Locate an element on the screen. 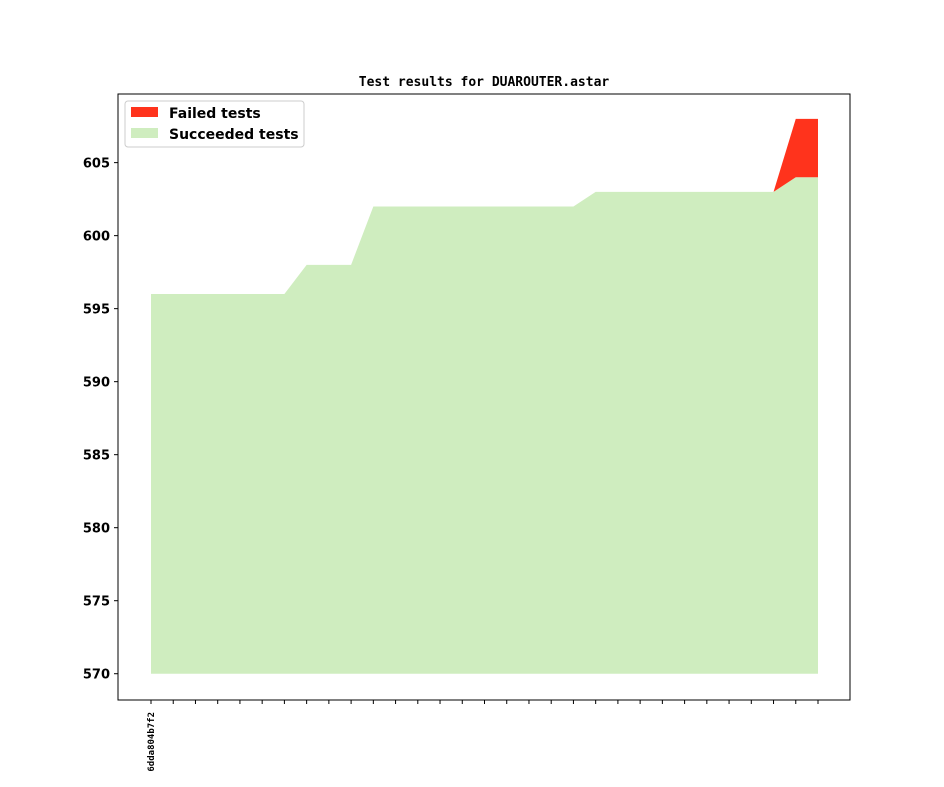 This screenshot has width=944, height=787. x-axis: 6dda804b7f2 is located at coordinates (483, 736).